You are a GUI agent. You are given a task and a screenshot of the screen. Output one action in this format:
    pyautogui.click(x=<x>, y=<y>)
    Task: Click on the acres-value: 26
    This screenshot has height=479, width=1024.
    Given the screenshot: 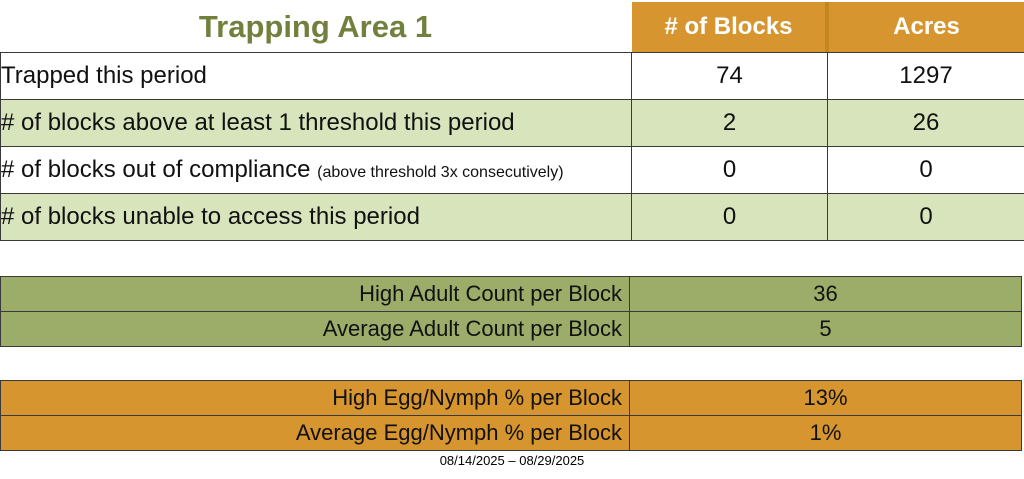 What is the action you would take?
    pyautogui.click(x=925, y=123)
    